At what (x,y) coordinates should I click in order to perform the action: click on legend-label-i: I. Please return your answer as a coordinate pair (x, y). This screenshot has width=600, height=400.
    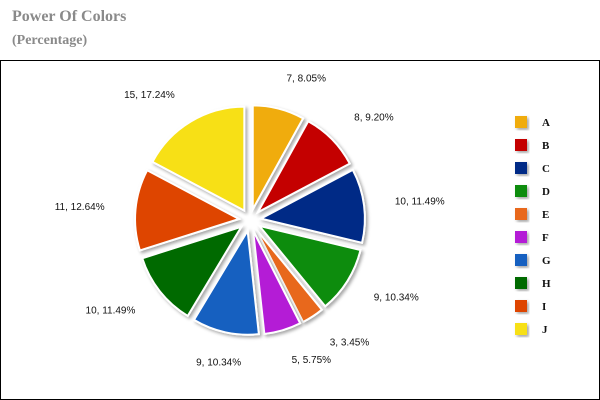
    Looking at the image, I should click on (544, 307).